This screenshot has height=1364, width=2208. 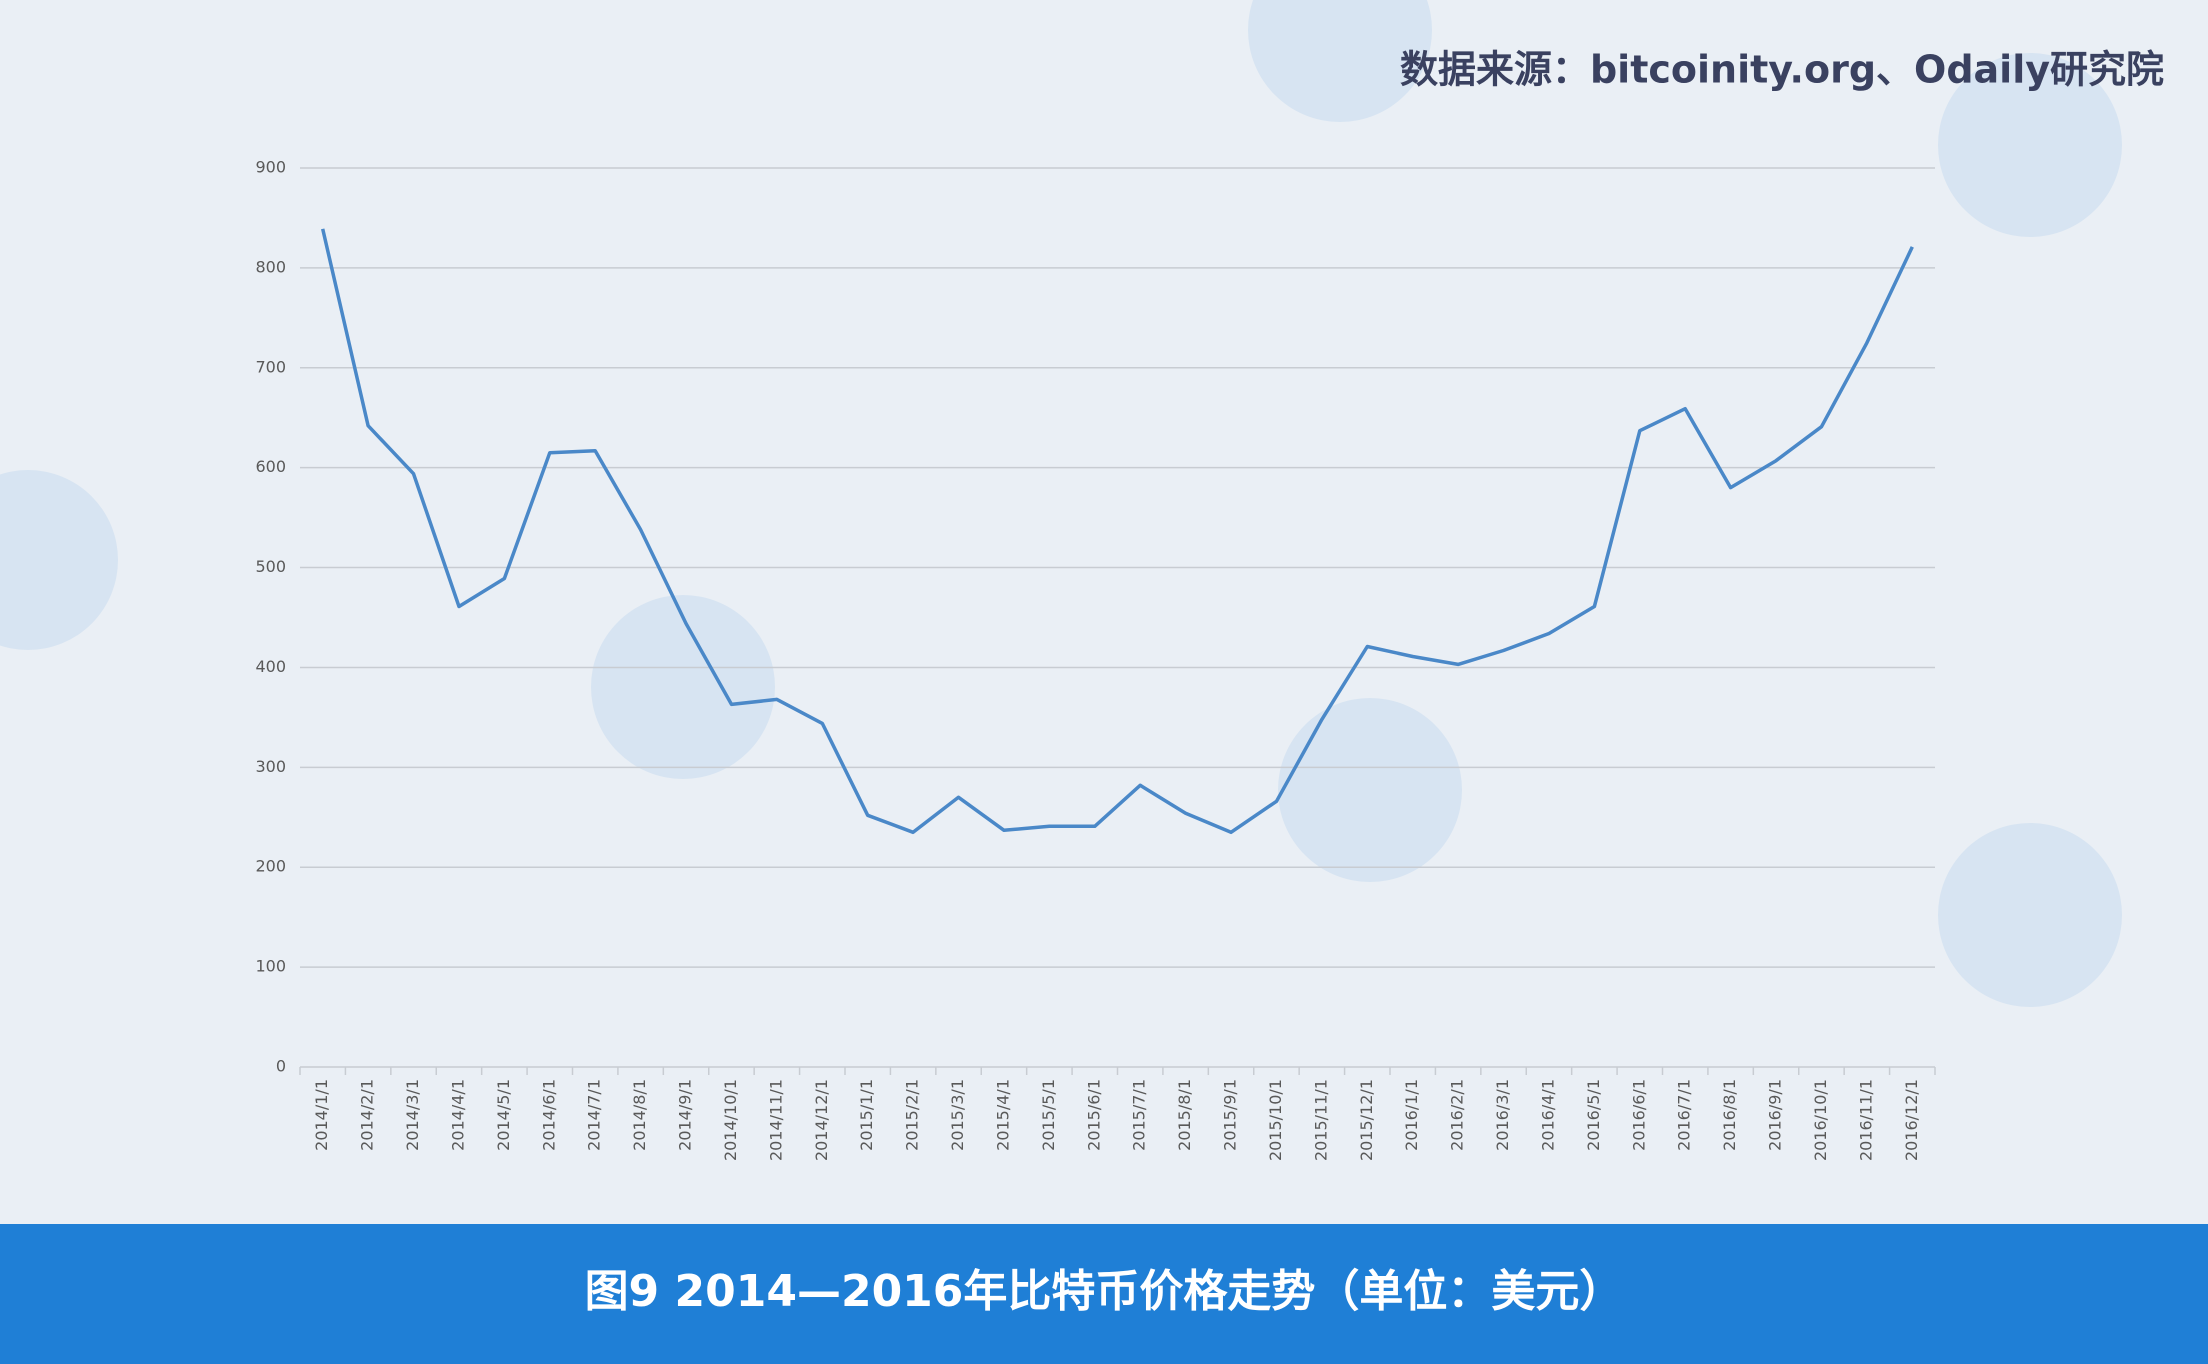 What do you see at coordinates (1775, 1115) in the screenshot?
I see `x-tick-label: 2016/9/1` at bounding box center [1775, 1115].